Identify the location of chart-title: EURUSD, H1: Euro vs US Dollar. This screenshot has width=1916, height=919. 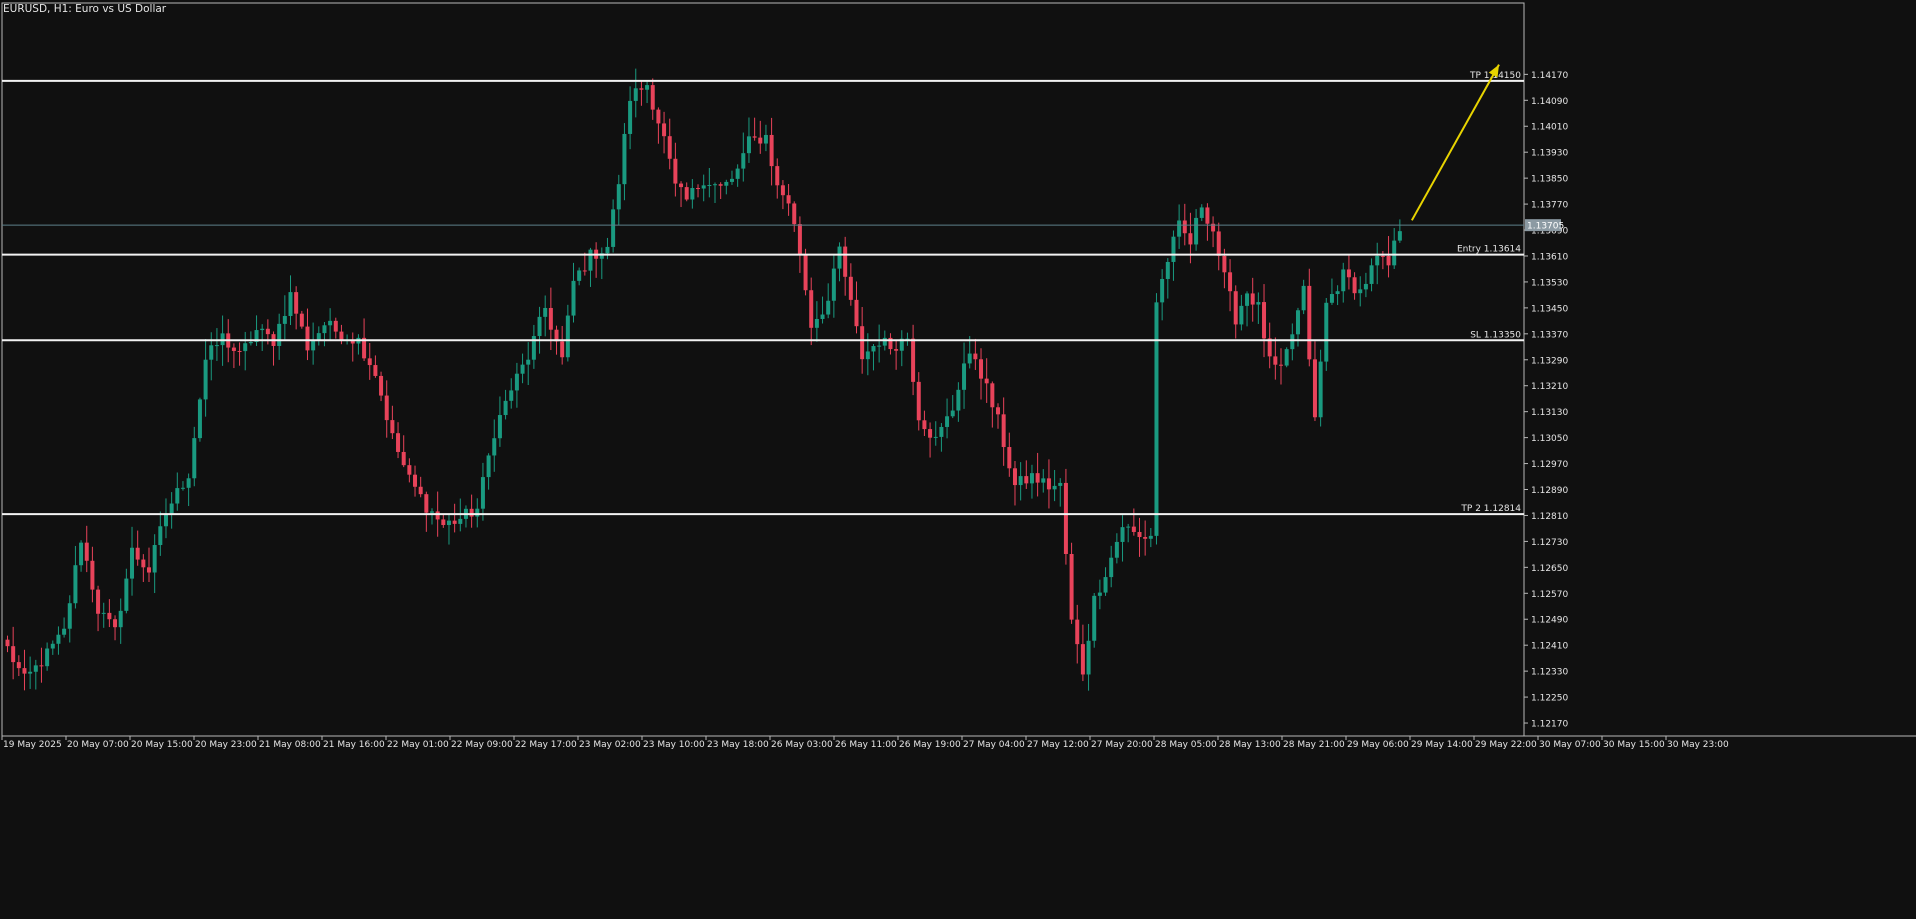
(85, 9).